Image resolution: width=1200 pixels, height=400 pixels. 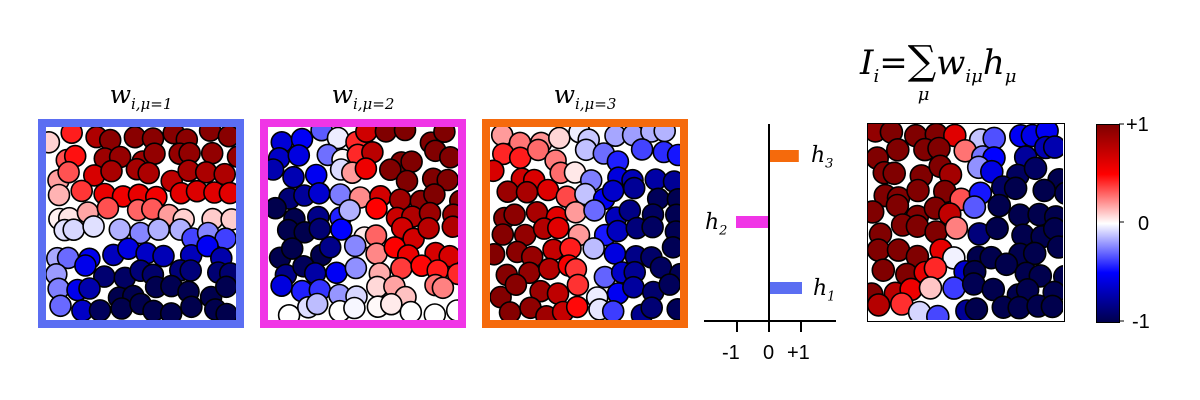 I want to click on bar-label-h2: h2, so click(x=716, y=224).